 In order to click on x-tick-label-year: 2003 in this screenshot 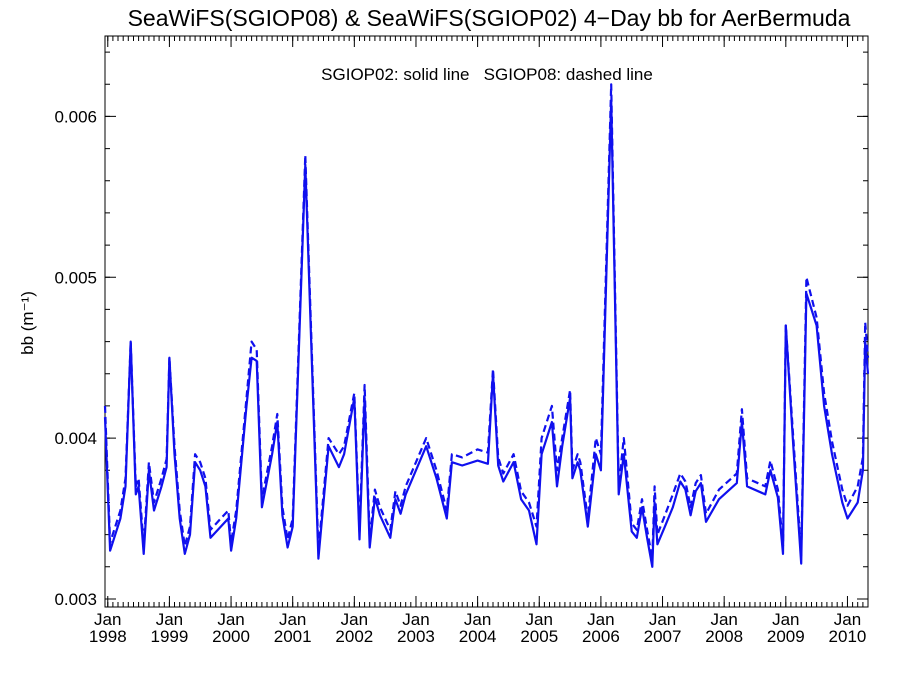, I will do `click(416, 636)`.